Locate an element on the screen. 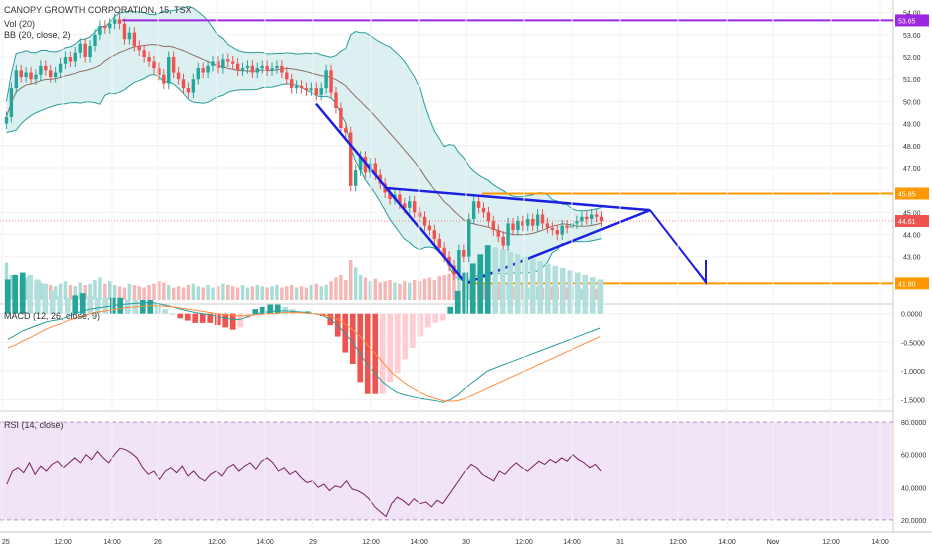  lower-level-price-label-tag is located at coordinates (912, 283).